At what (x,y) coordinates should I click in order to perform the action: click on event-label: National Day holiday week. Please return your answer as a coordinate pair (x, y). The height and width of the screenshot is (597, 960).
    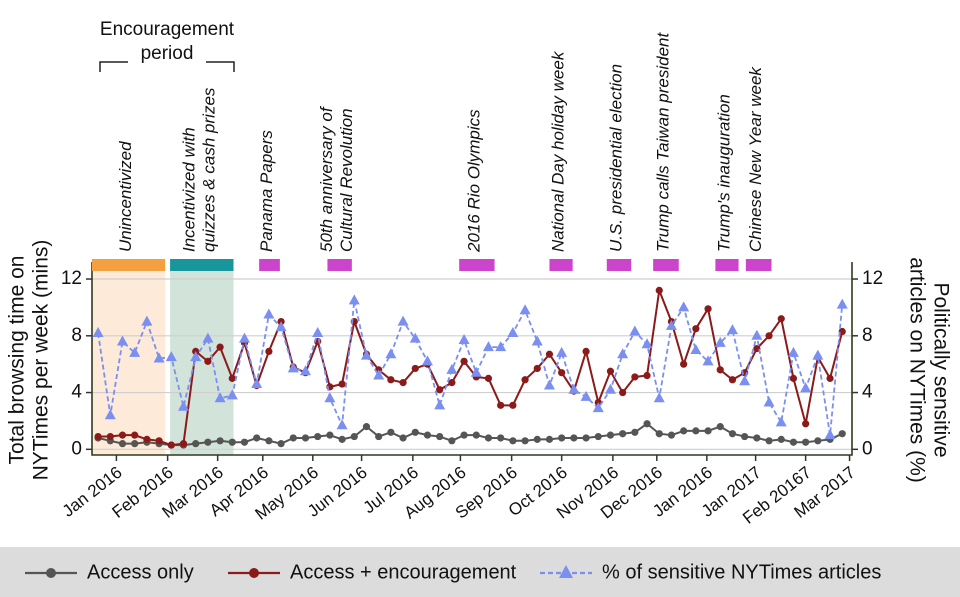
    Looking at the image, I should click on (558, 151).